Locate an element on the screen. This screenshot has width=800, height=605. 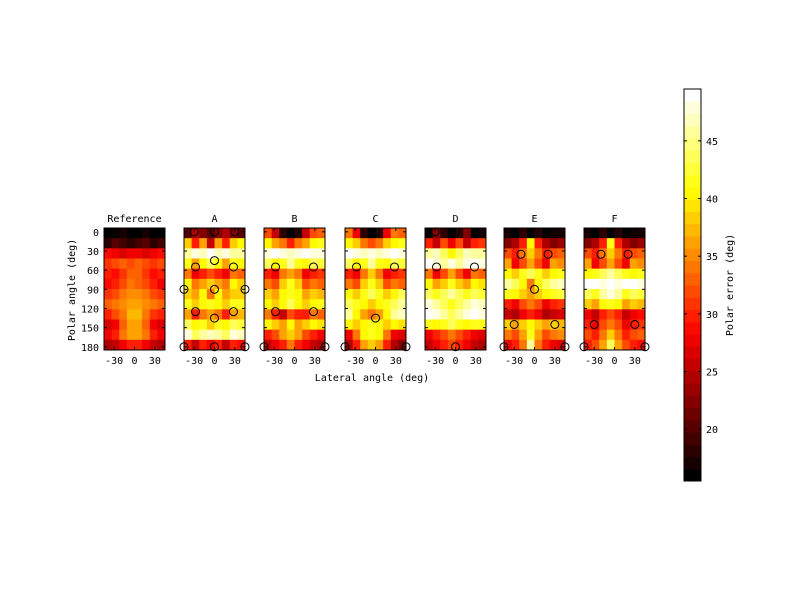
panel-title: D is located at coordinates (455, 219).